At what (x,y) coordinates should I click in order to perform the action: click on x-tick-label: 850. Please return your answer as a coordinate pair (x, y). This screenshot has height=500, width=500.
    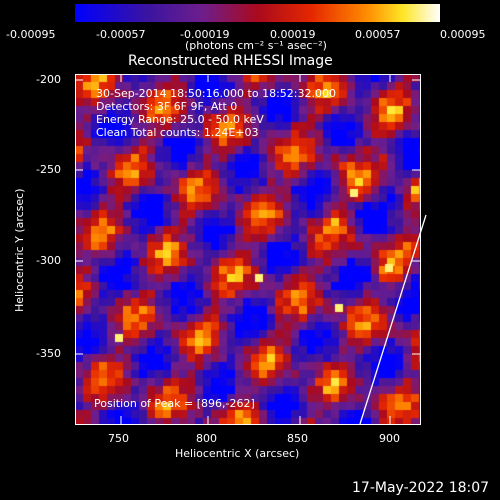
    Looking at the image, I should click on (297, 438).